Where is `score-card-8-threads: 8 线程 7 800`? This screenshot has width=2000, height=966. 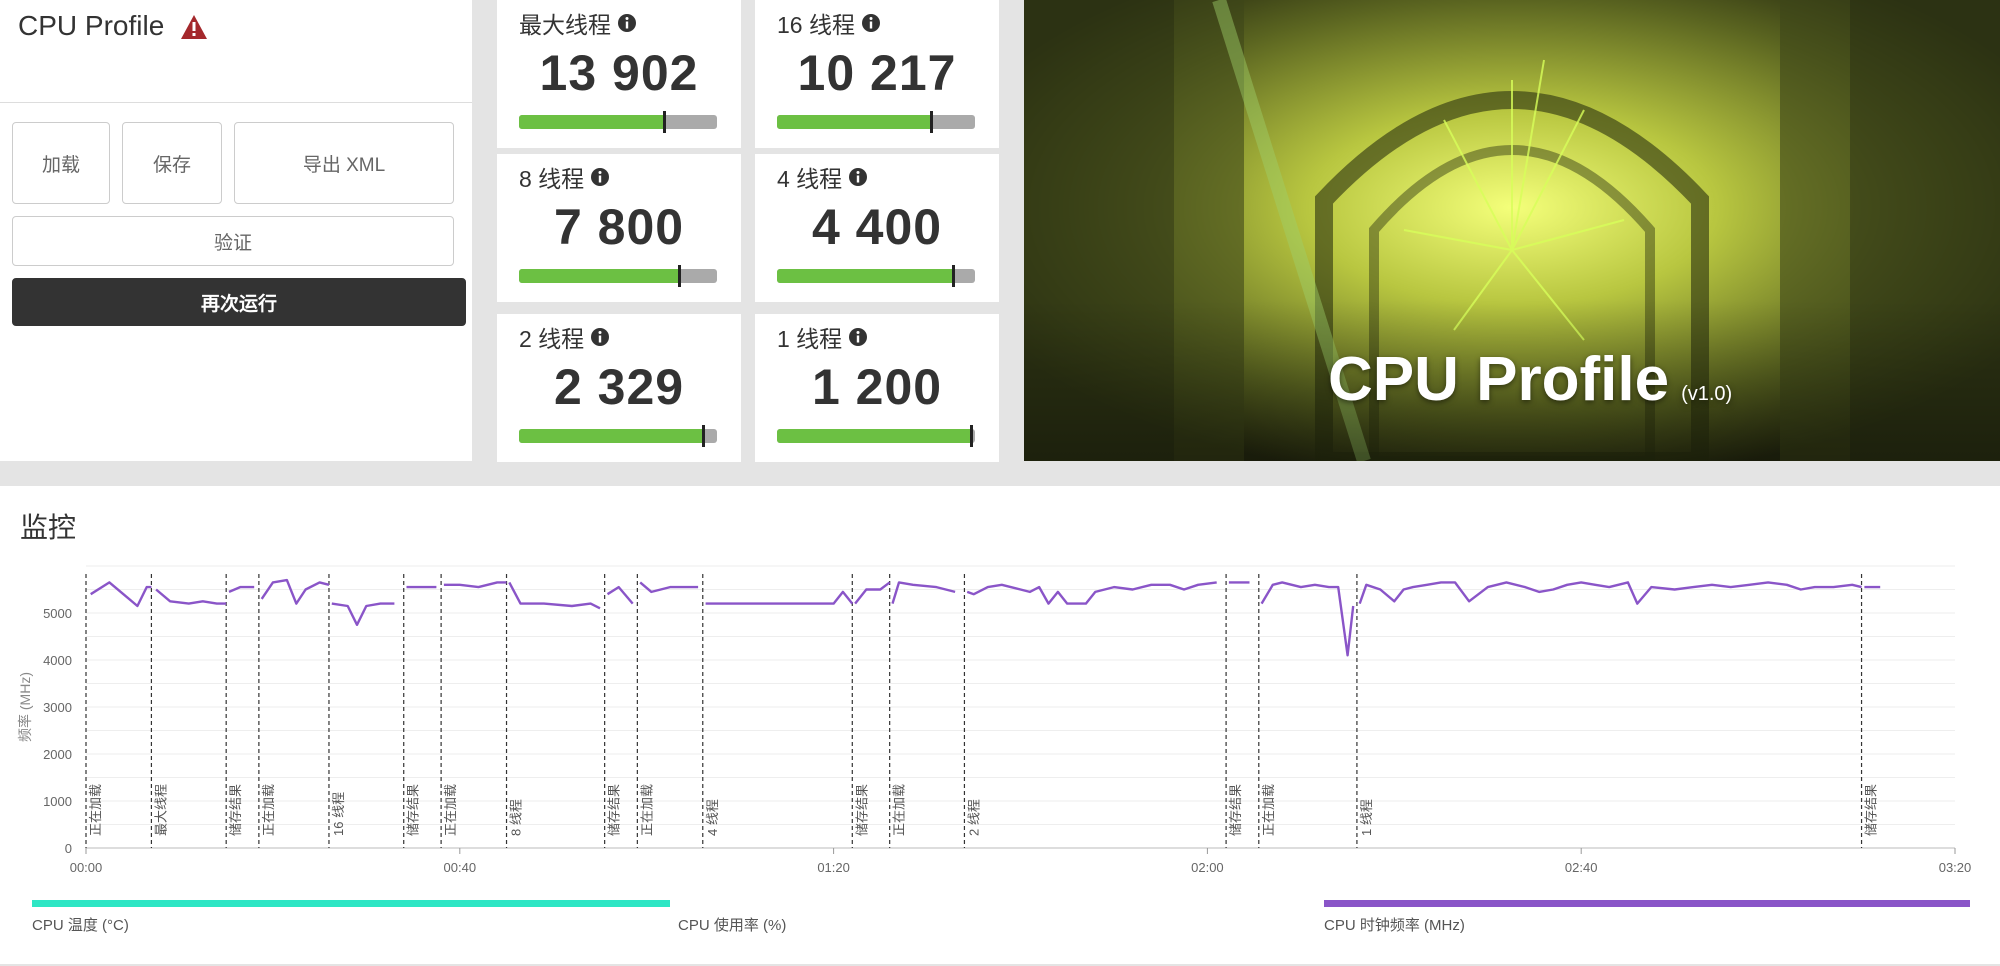 score-card-8-threads: 8 线程 7 800 is located at coordinates (619, 228).